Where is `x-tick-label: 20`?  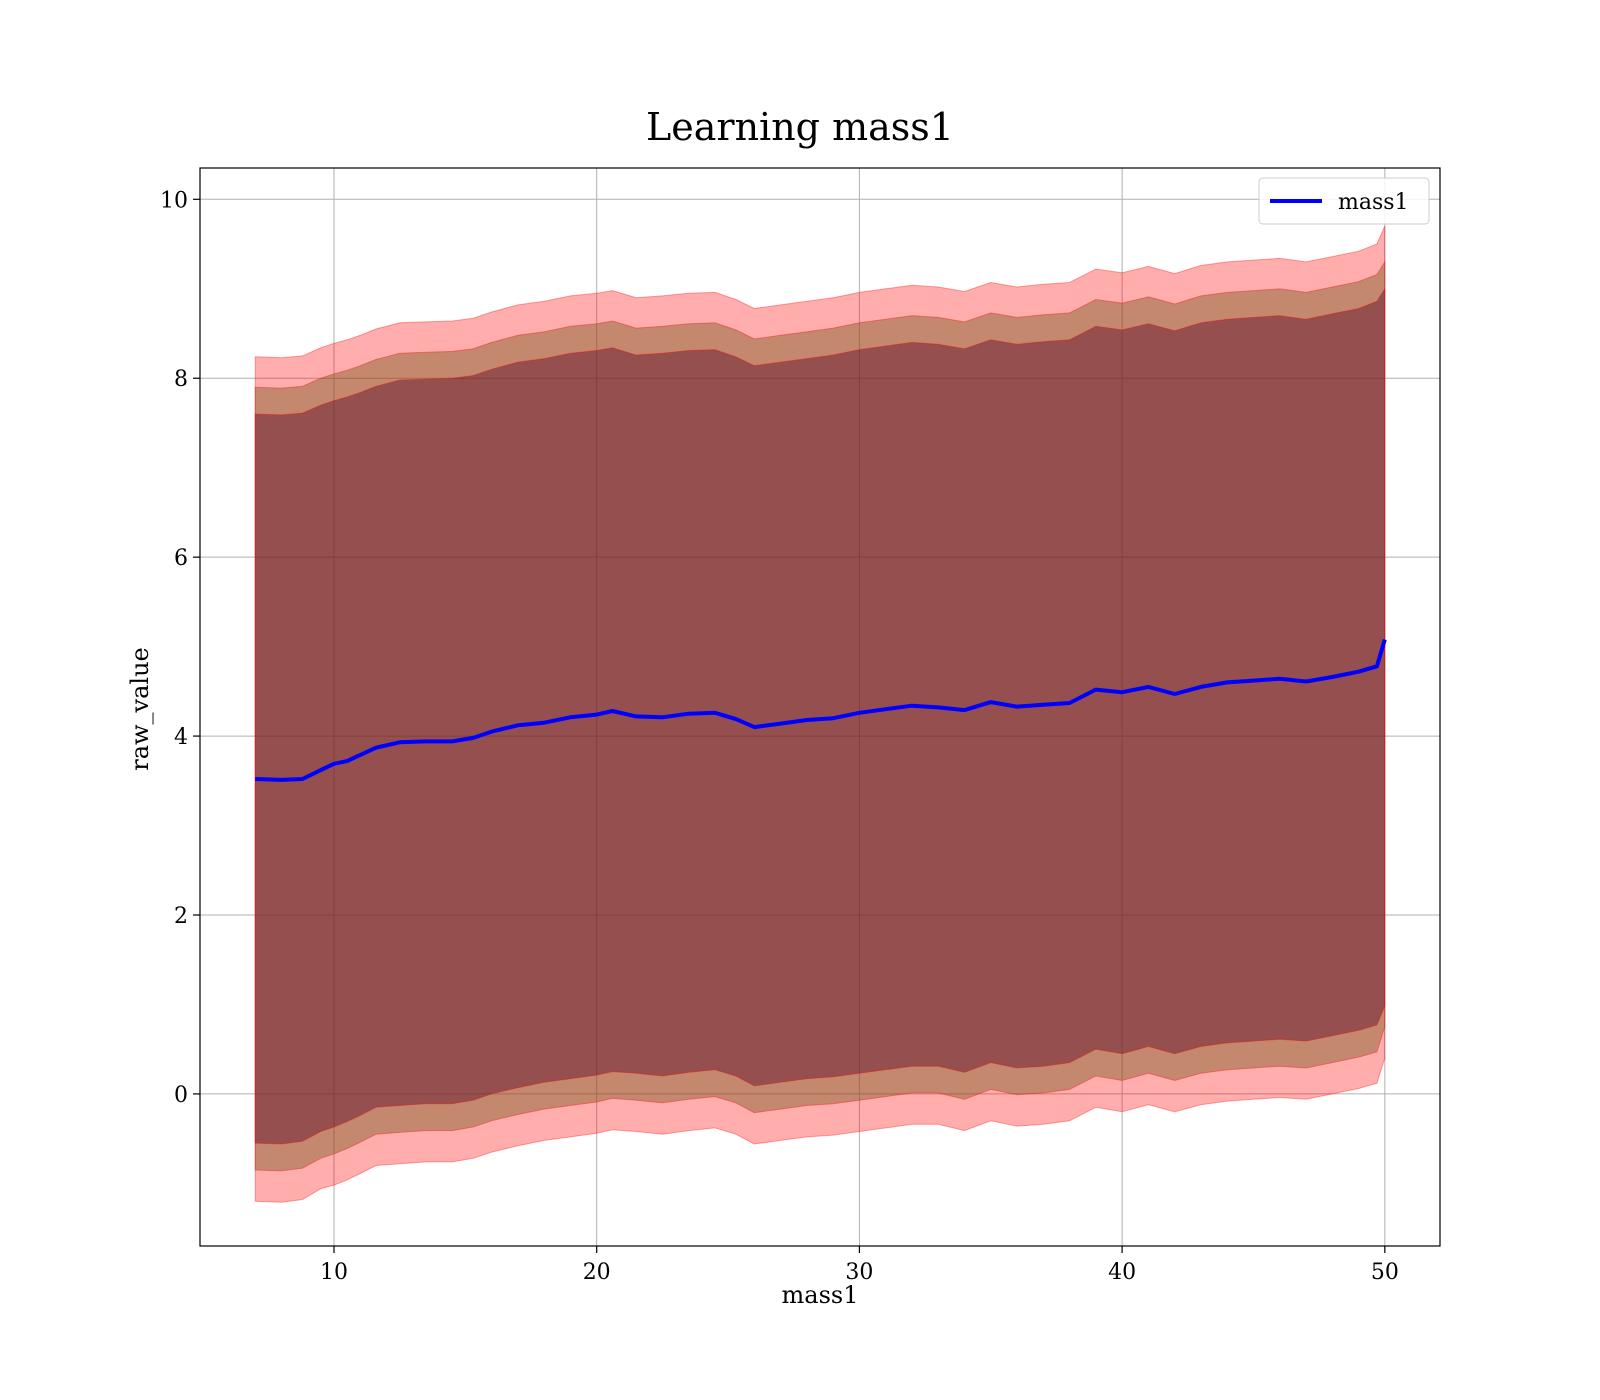
x-tick-label: 20 is located at coordinates (597, 1272).